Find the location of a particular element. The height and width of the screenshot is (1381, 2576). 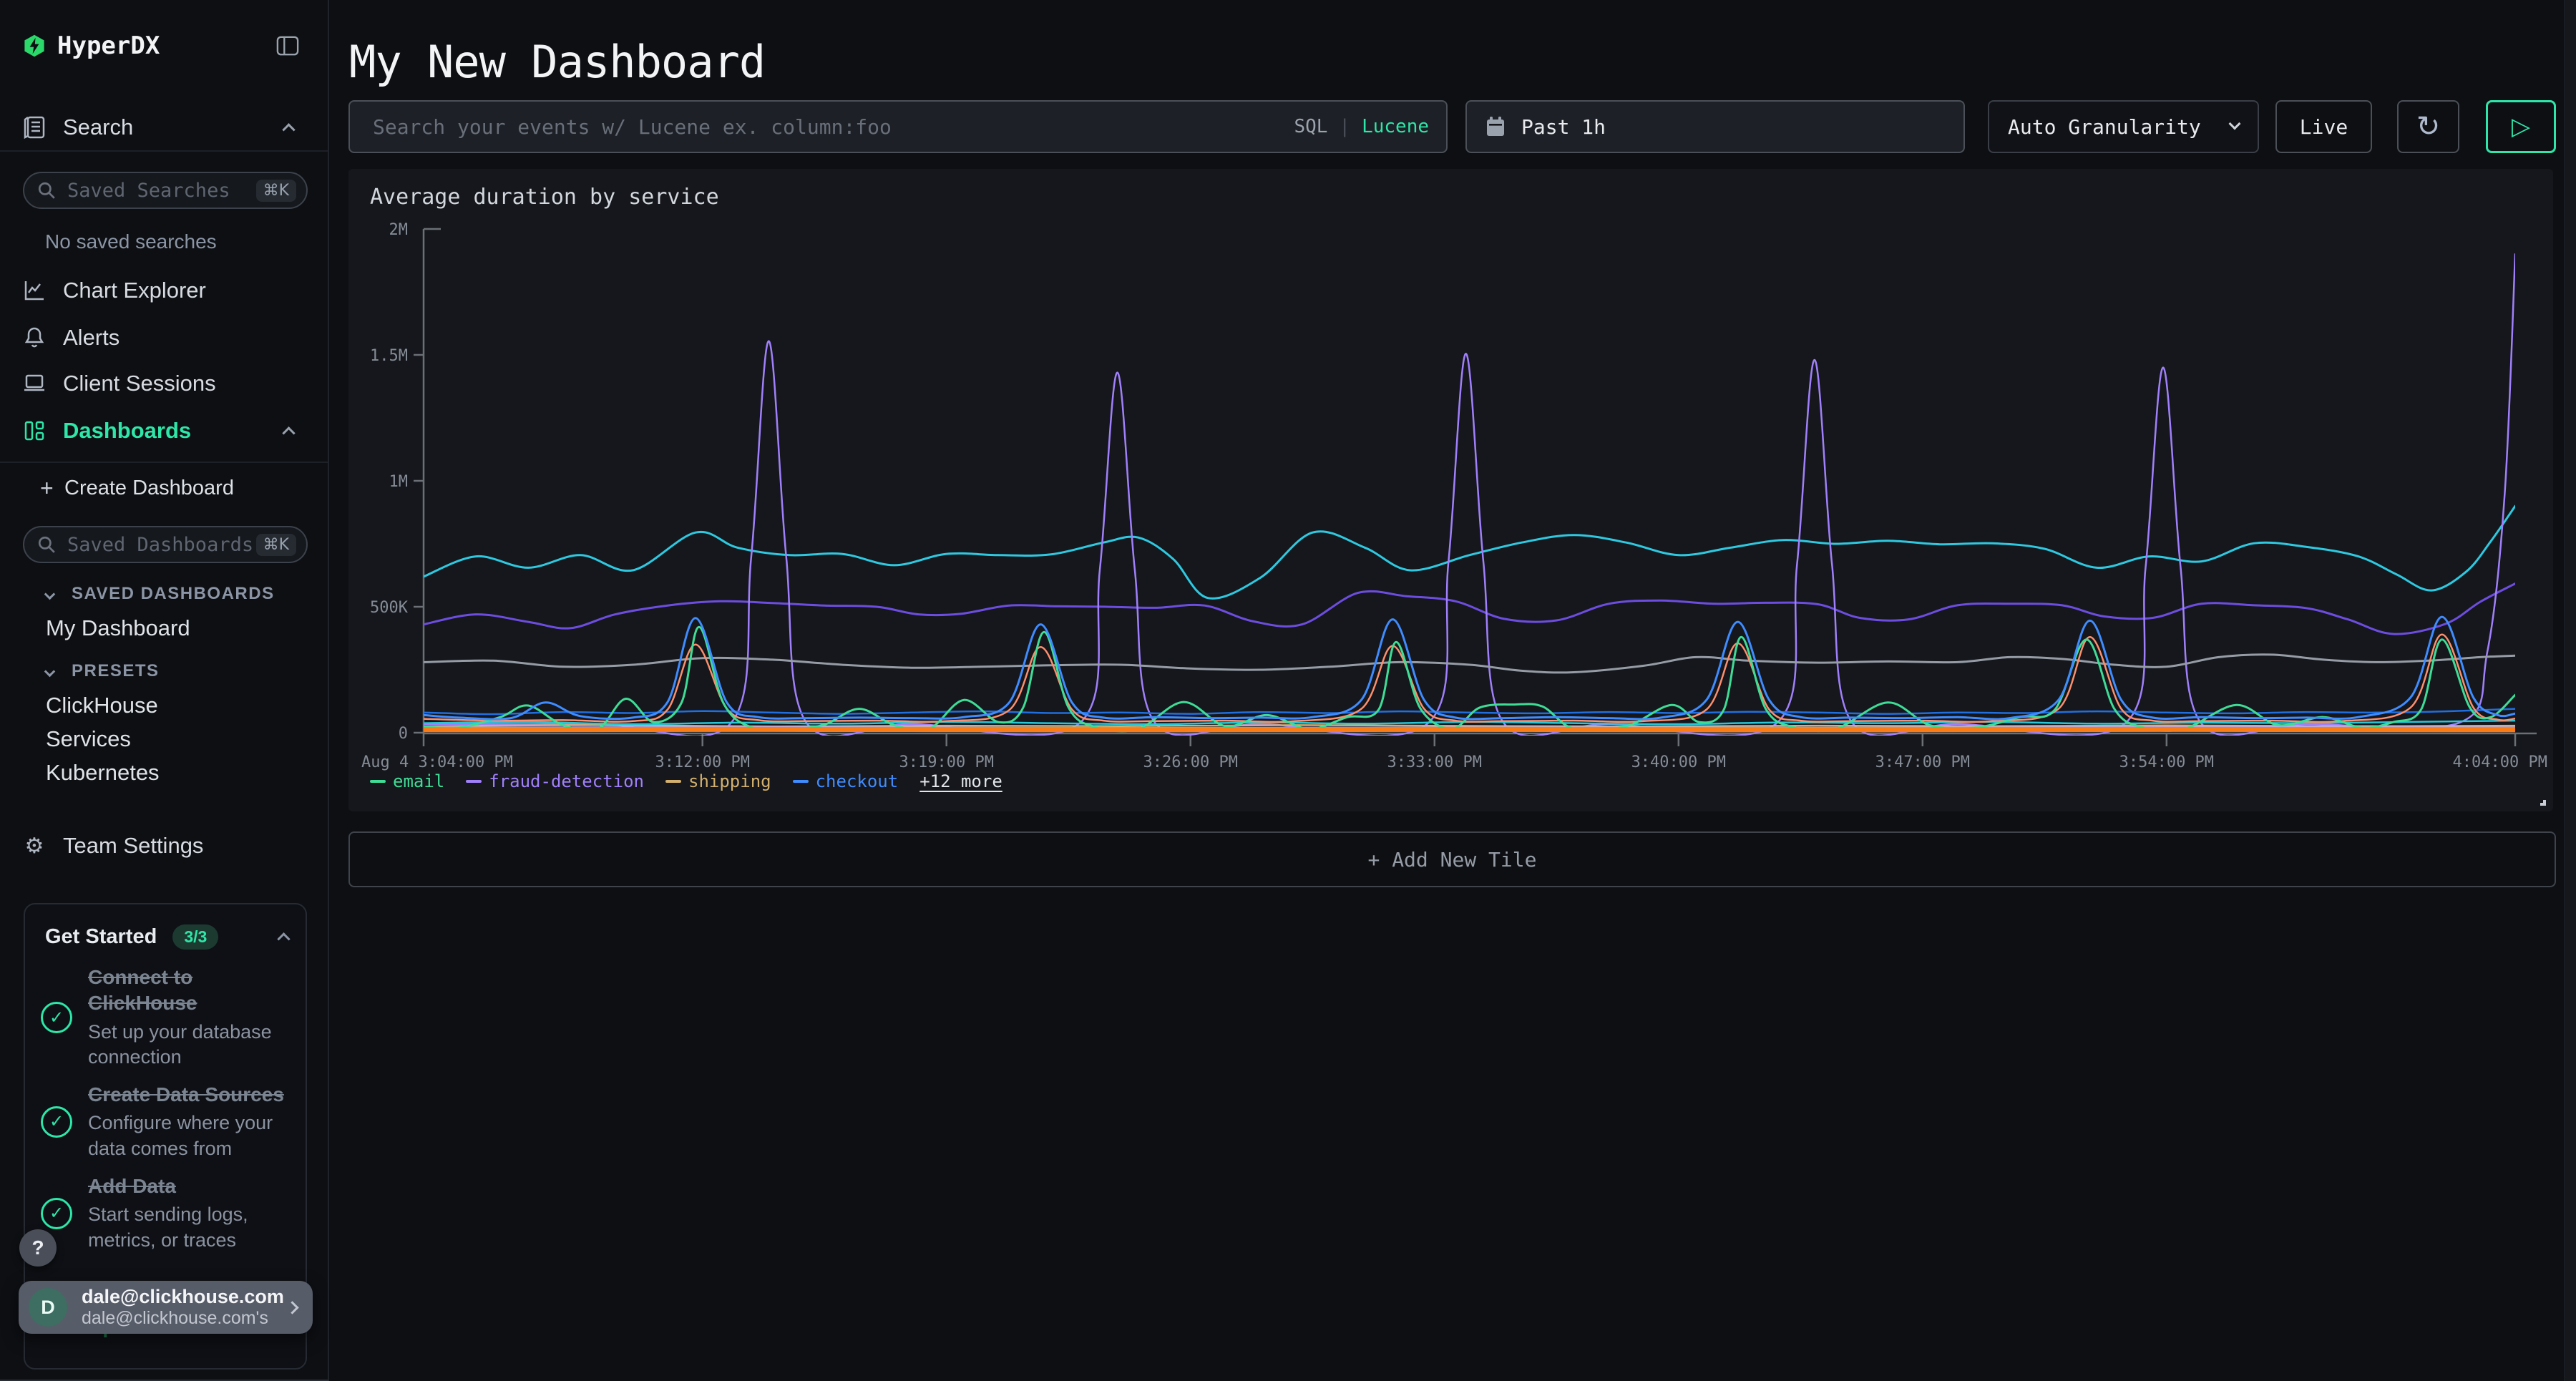

group-saved-dashboards: SAVED DASHBOARDS is located at coordinates (164, 594).